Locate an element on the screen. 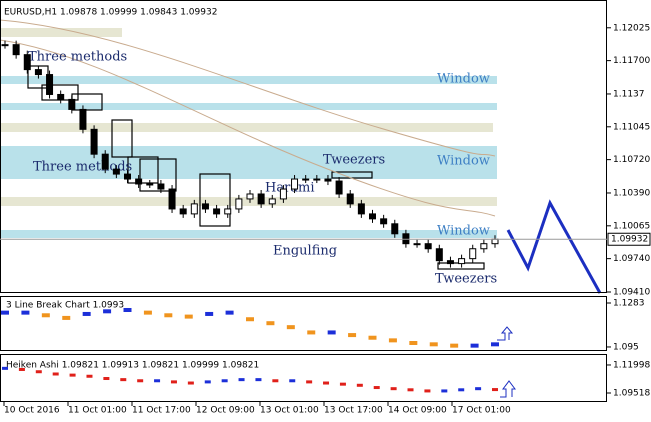 The image size is (651, 422). annotation: Tweezers is located at coordinates (466, 279).